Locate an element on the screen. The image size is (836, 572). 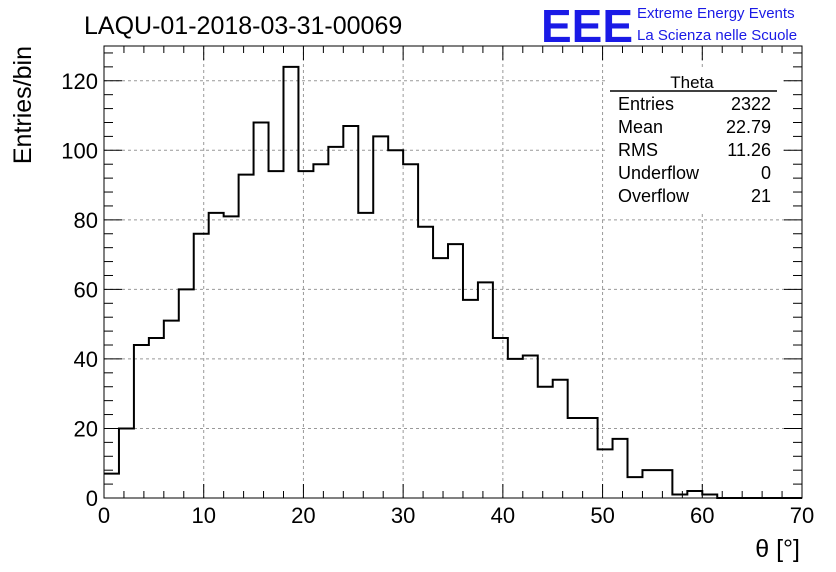
y-axis-label: Entries/bin is located at coordinates (23, 105).